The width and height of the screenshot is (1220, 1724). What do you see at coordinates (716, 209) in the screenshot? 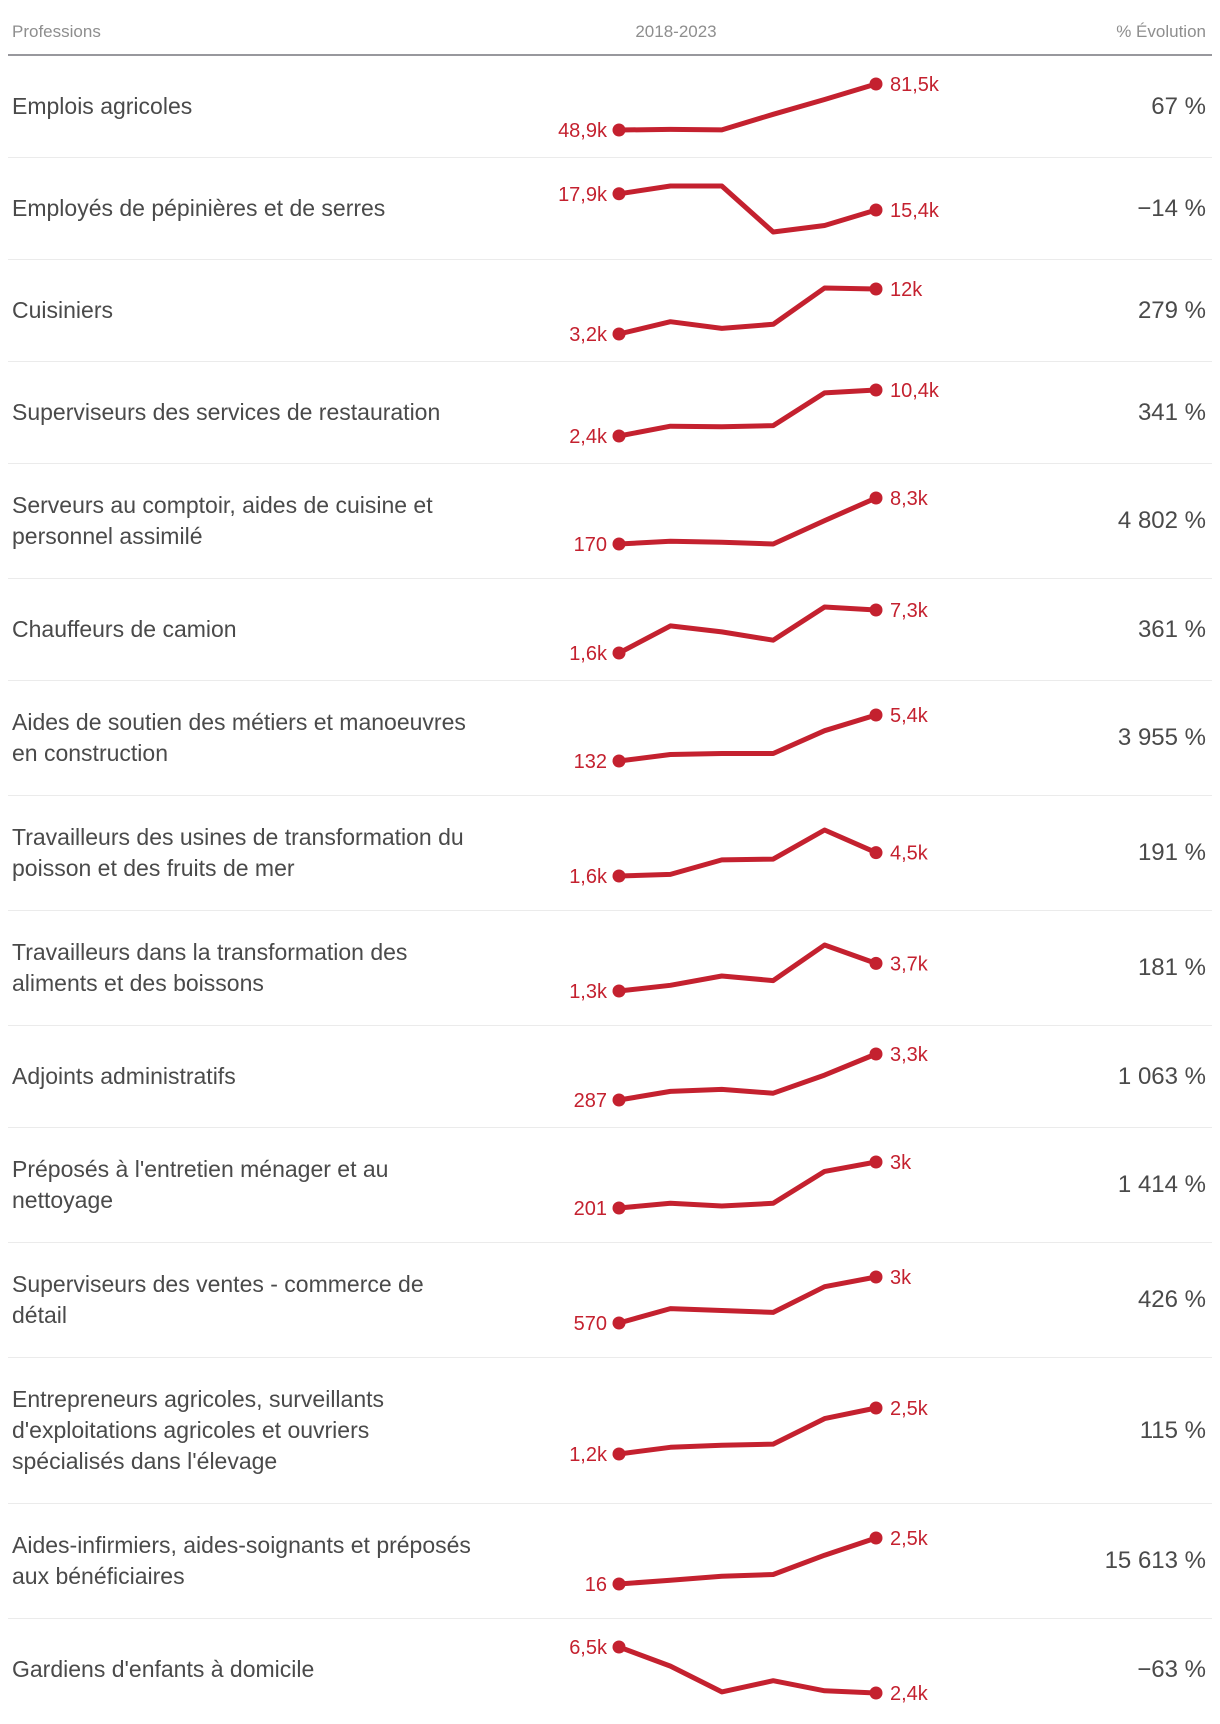
I see `trend-sparkline: 17,9k 15,4k` at bounding box center [716, 209].